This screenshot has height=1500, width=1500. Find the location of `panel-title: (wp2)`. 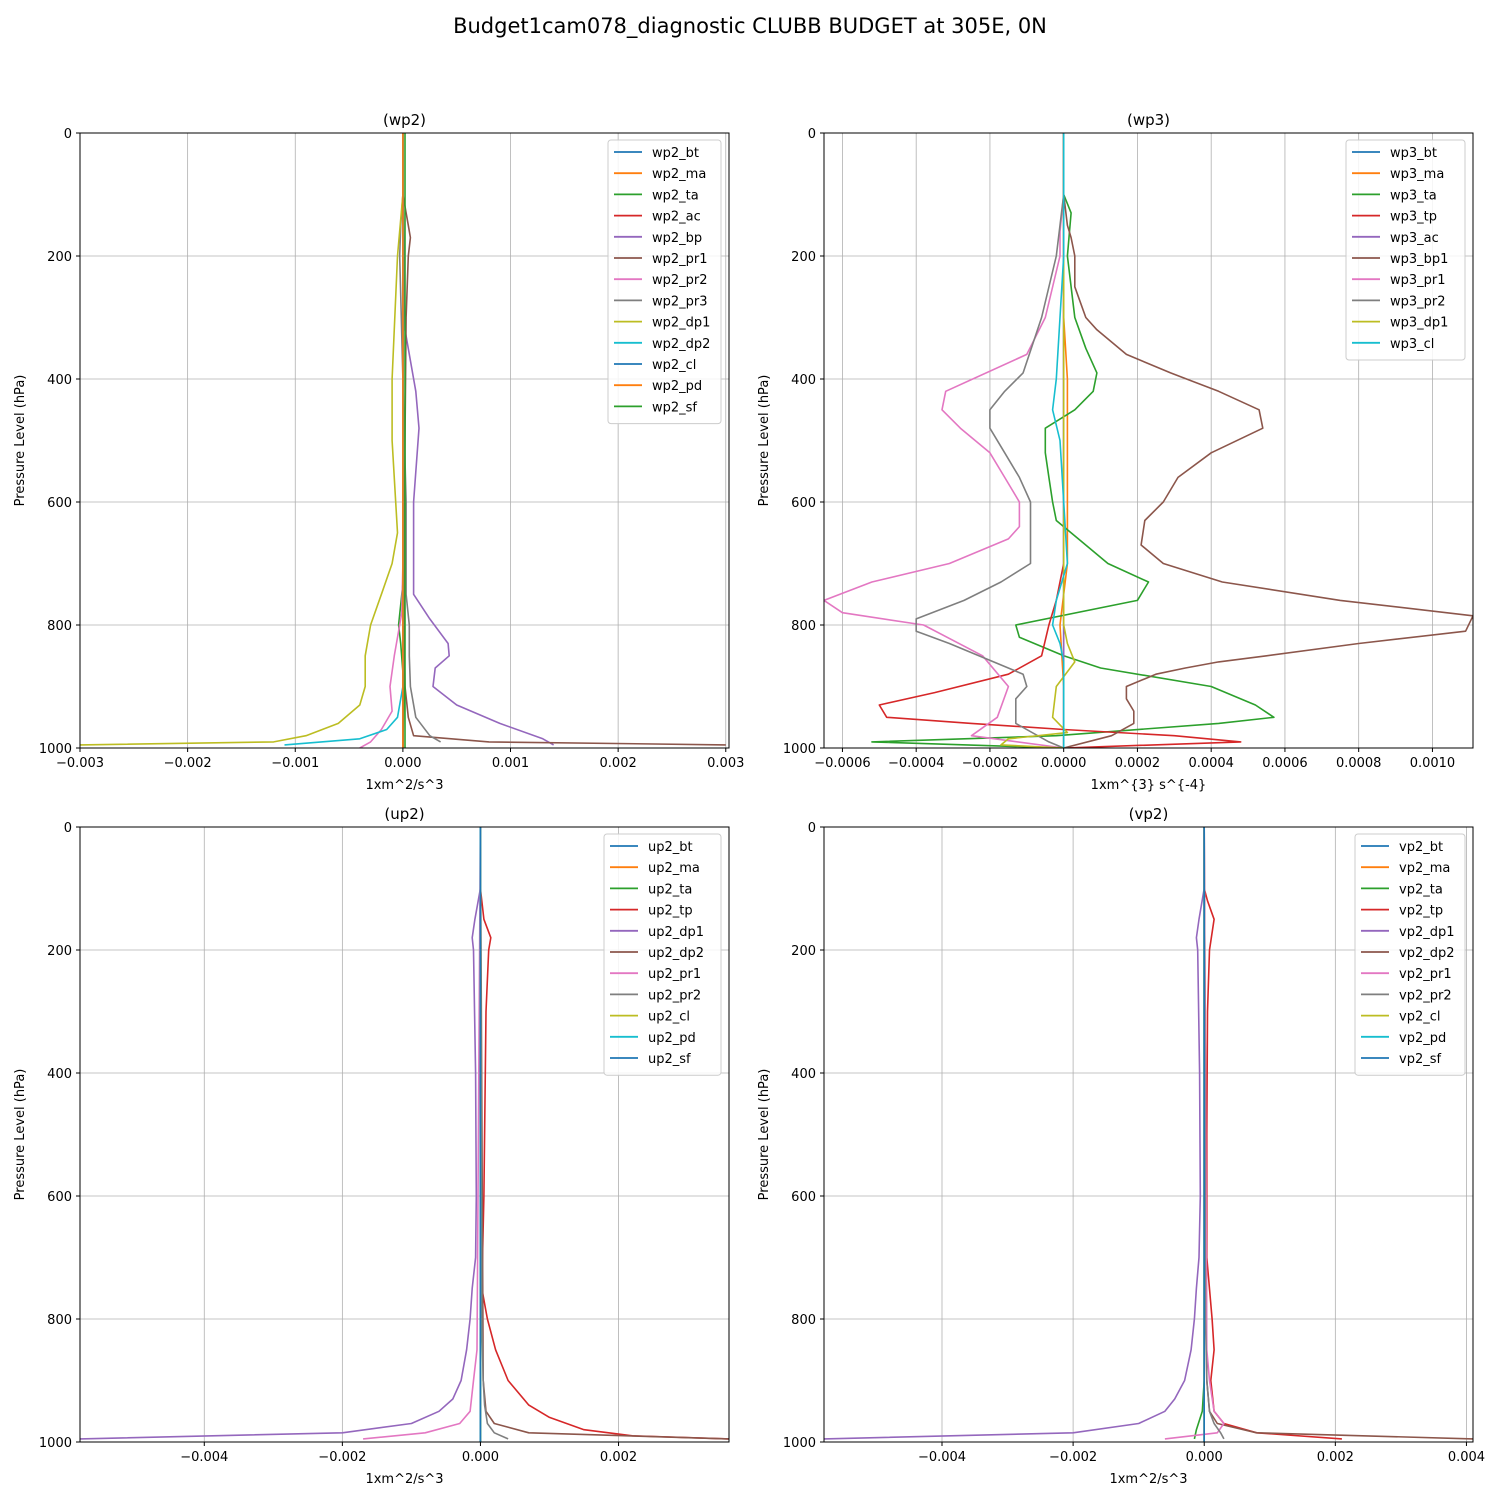

panel-title: (wp2) is located at coordinates (404, 120).